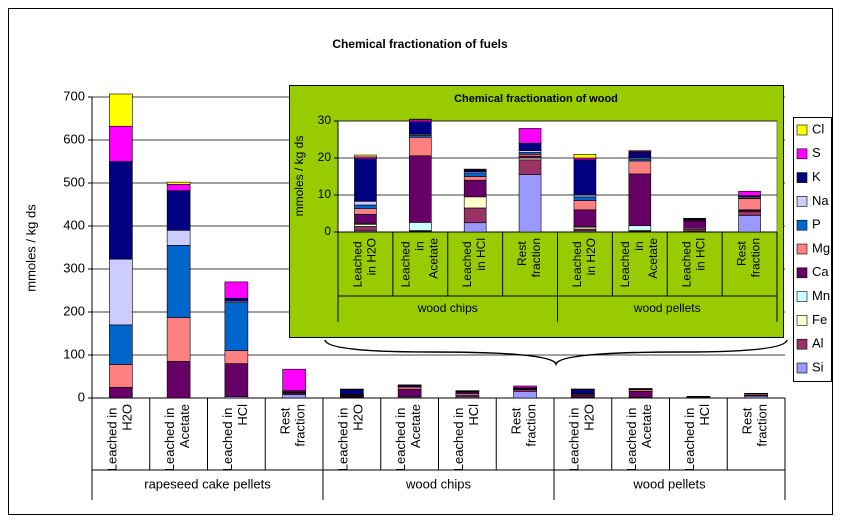 This screenshot has width=841, height=523. What do you see at coordinates (74, 224) in the screenshot?
I see `y-tick-label: 400` at bounding box center [74, 224].